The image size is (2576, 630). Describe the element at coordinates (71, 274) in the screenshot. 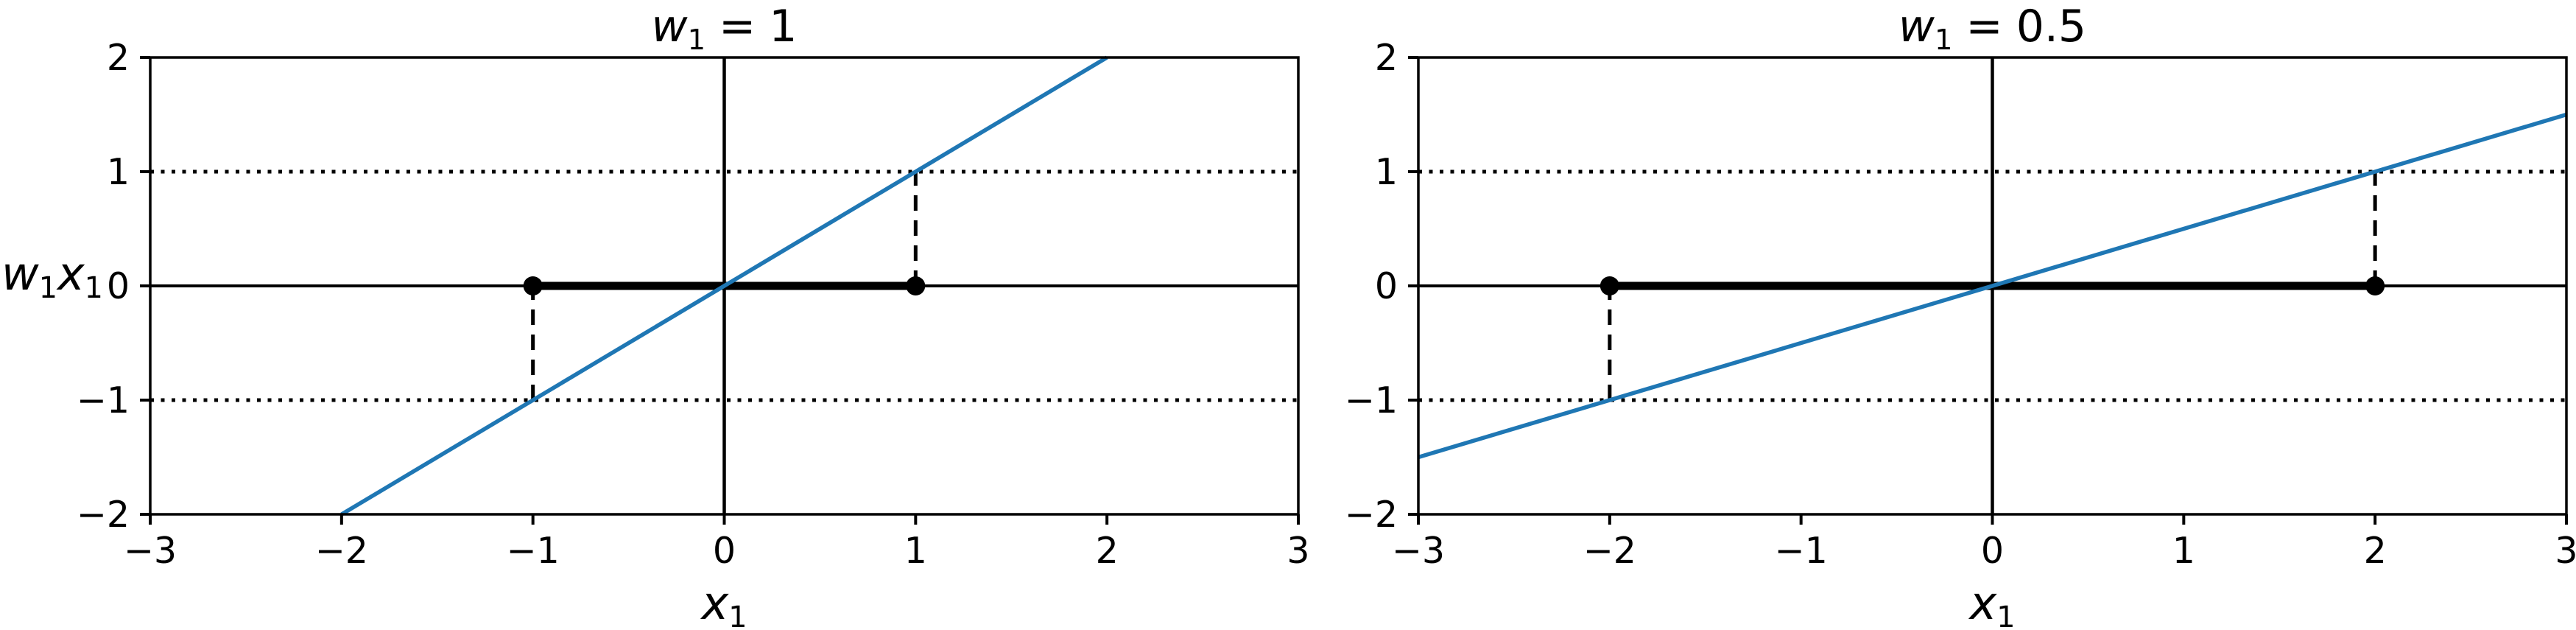

I see `ylabel-symbol-x: x` at that location.